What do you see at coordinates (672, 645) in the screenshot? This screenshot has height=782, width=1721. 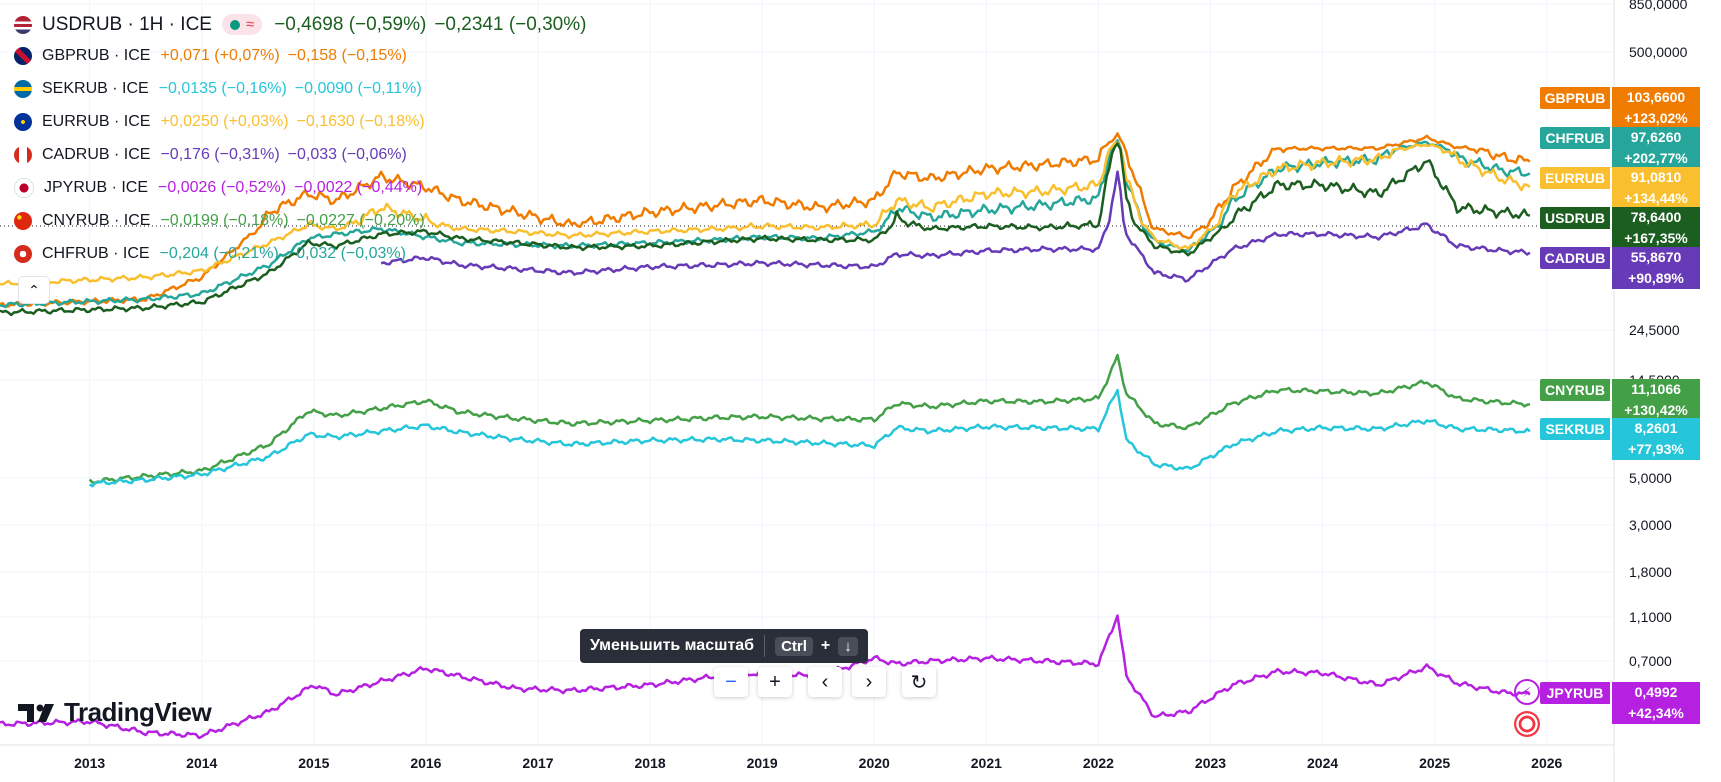 I see `tooltip-text: Уменьшить масштаб` at bounding box center [672, 645].